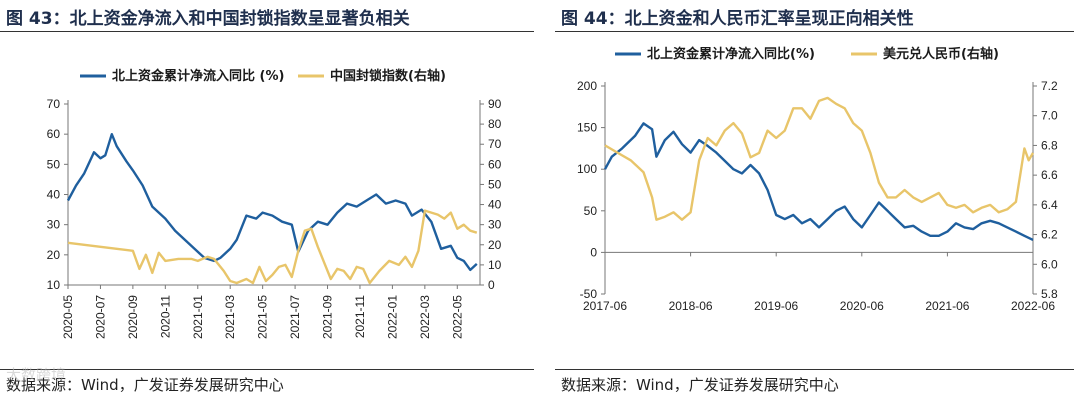 Image resolution: width=1080 pixels, height=401 pixels. Describe the element at coordinates (1033, 306) in the screenshot. I see `x-tick-label: 2022-06` at that location.